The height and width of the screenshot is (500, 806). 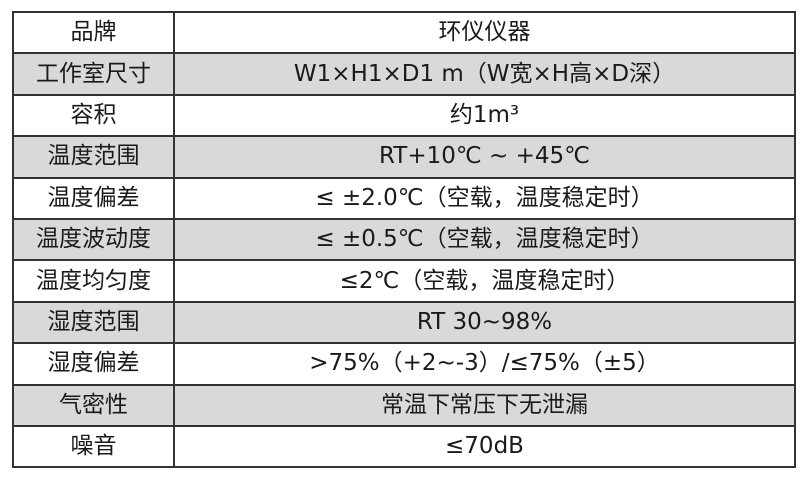 I want to click on table-row: 温度偏差 ≤ ±2.0℃（空载，温度稳定时）, so click(x=404, y=198).